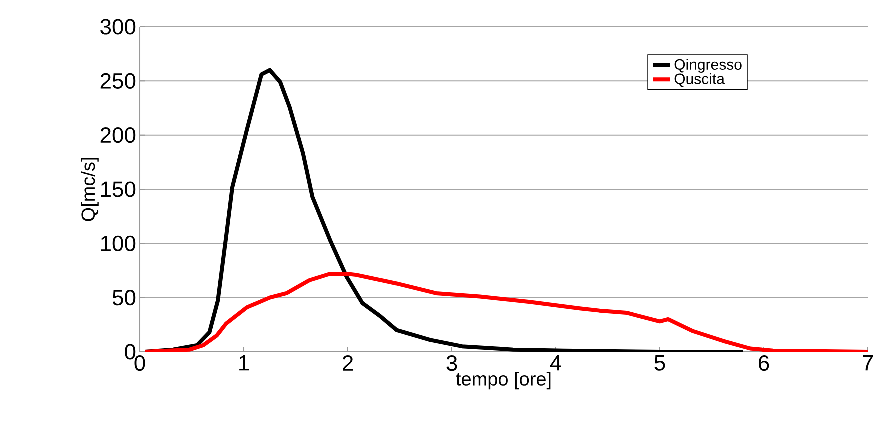 Image resolution: width=877 pixels, height=438 pixels. What do you see at coordinates (118, 136) in the screenshot?
I see `y-tick-label: 200` at bounding box center [118, 136].